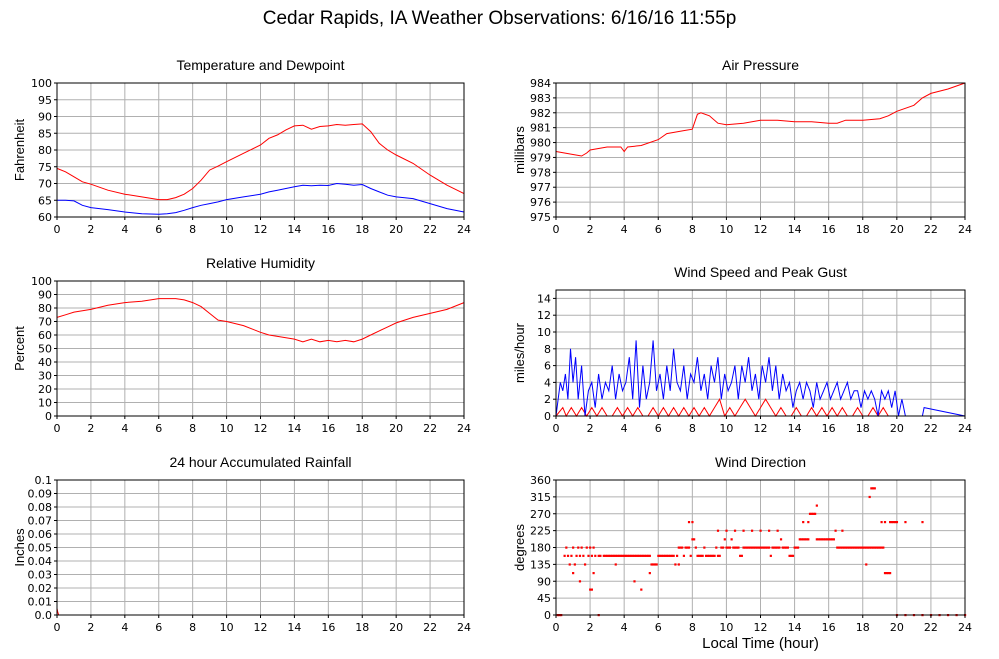 The height and width of the screenshot is (659, 999). Describe the element at coordinates (544, 315) in the screenshot. I see `y-tick-label: 12` at that location.